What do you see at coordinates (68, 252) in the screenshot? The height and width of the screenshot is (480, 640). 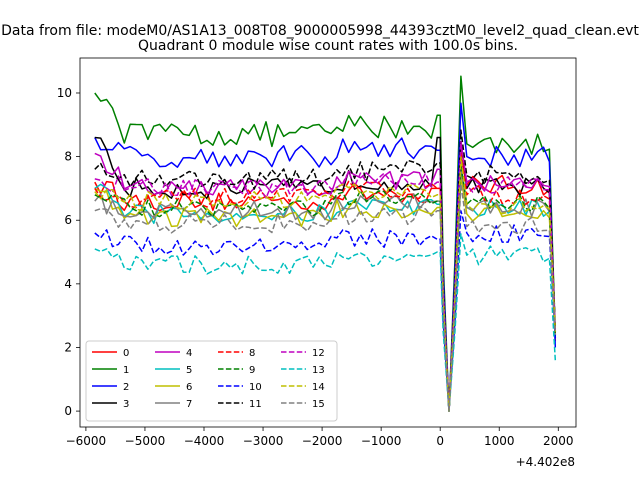 I see `y-axis: 0 2 4 6 8 10` at bounding box center [68, 252].